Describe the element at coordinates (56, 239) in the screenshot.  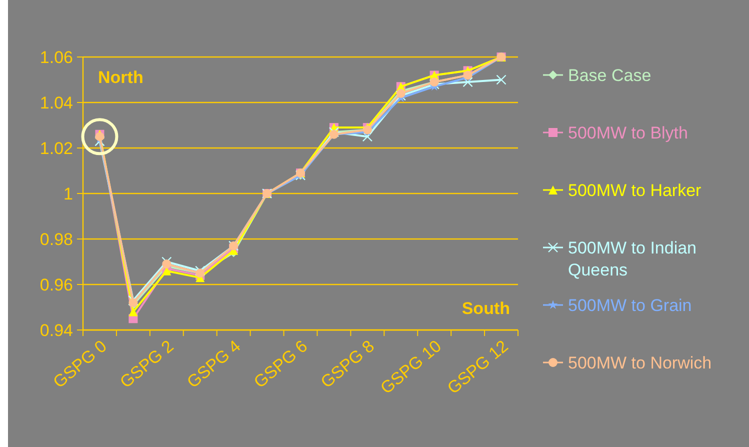
I see `y-tick-label: 0.98` at that location.